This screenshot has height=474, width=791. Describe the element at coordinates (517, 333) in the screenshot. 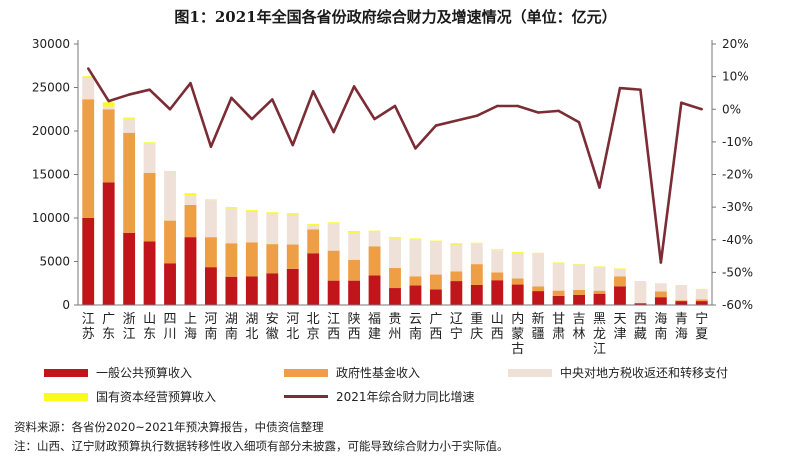

I see `category-label: 内蒙古` at that location.